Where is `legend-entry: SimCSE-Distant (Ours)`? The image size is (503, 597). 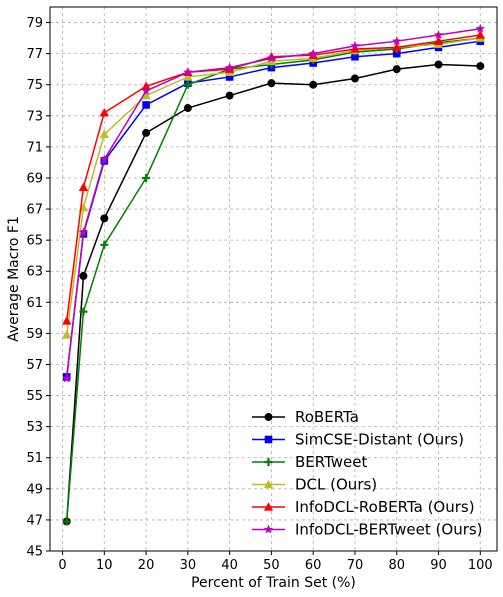 legend-entry: SimCSE-Distant (Ours) is located at coordinates (358, 440).